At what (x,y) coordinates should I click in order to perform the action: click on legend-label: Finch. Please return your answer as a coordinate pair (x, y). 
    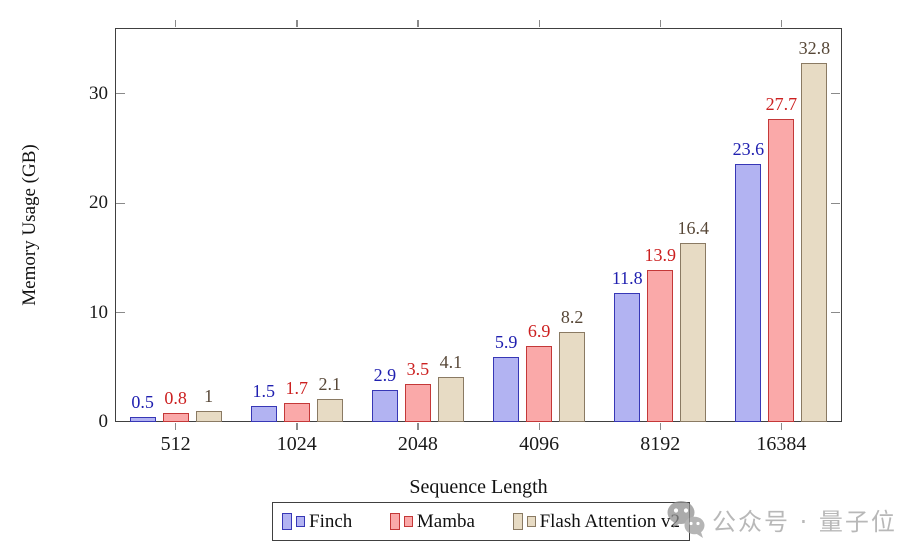
    Looking at the image, I should click on (331, 521).